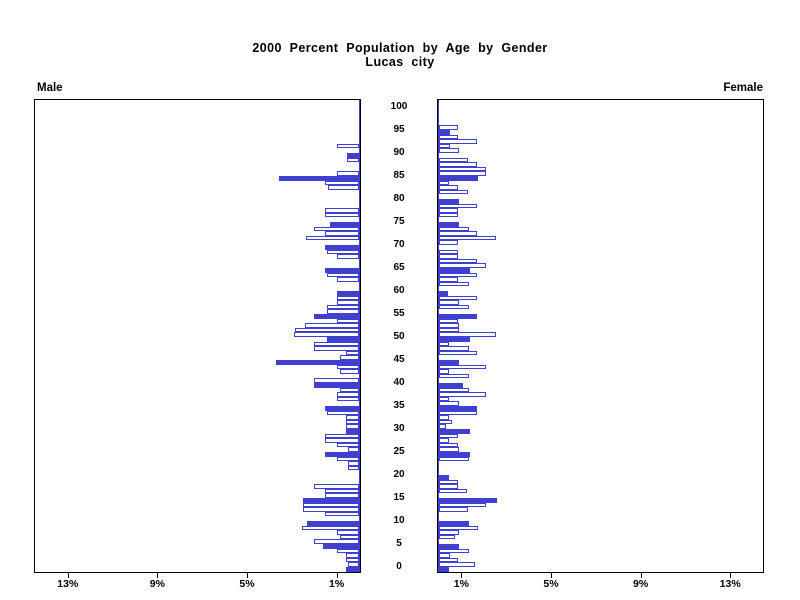  I want to click on female-pct-9-label: 9%, so click(641, 584).